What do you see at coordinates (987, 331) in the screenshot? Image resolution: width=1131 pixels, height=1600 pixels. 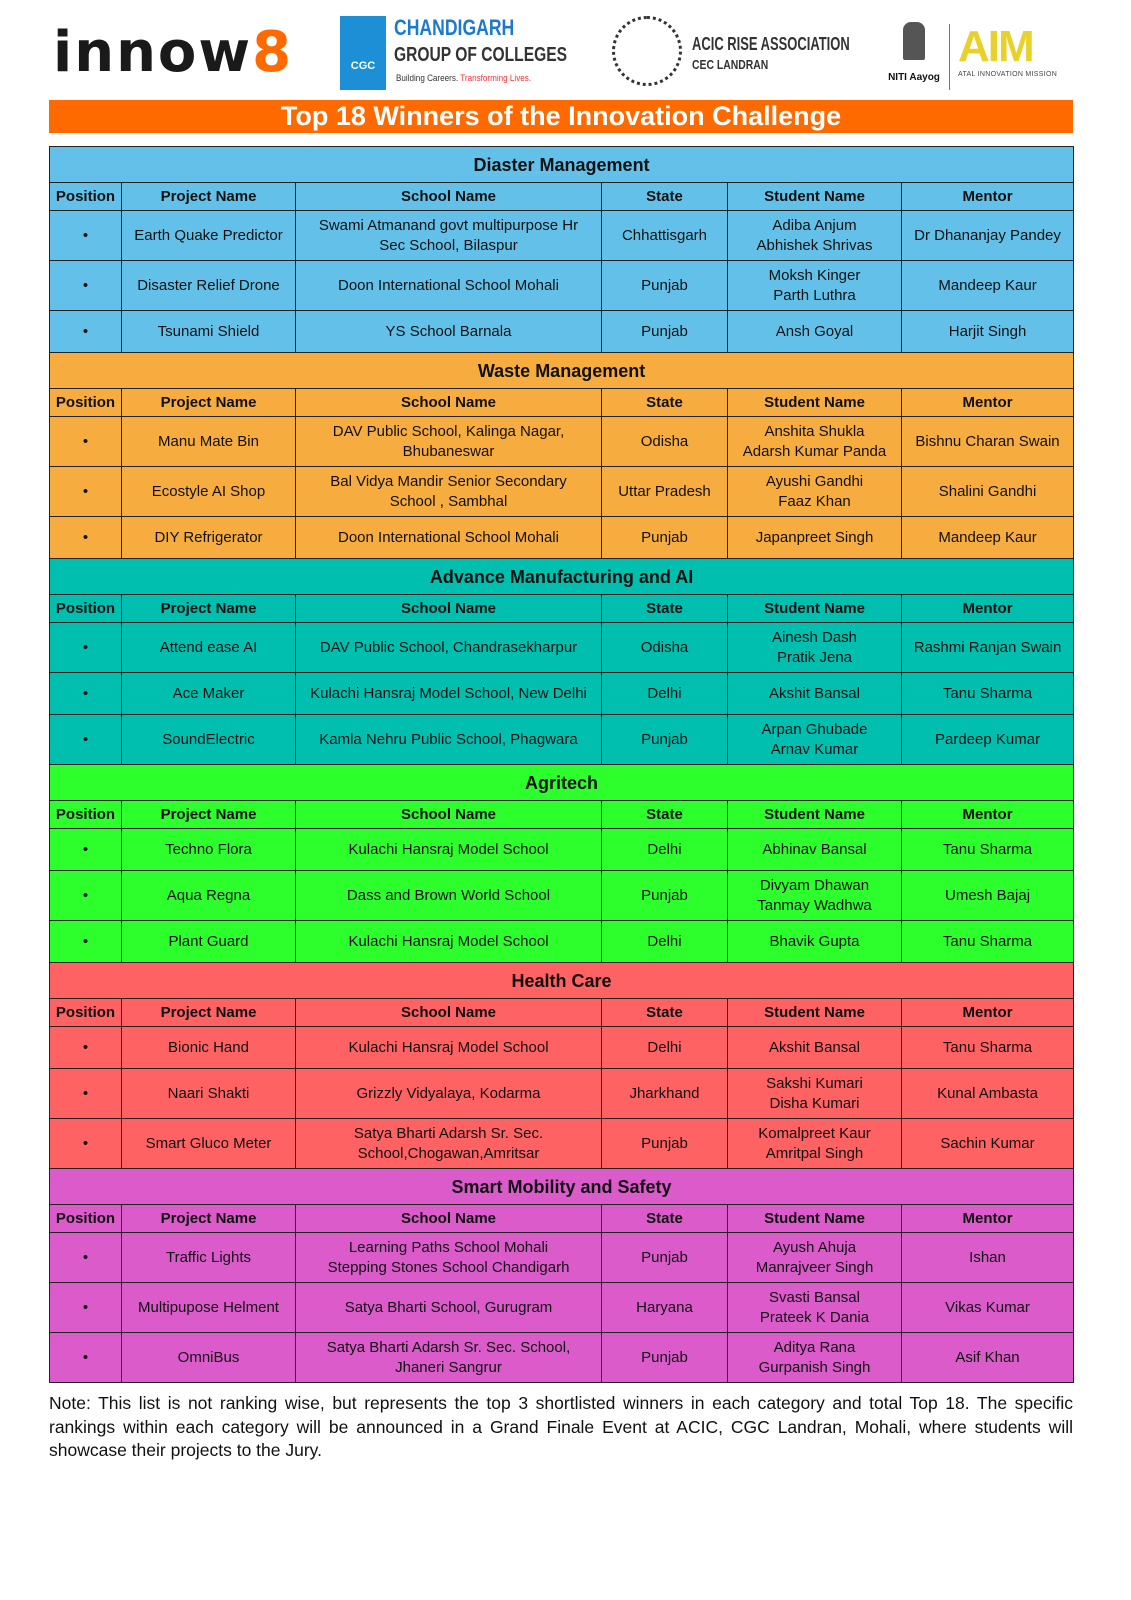 I see `cell-mentor: Harjit Singh` at bounding box center [987, 331].